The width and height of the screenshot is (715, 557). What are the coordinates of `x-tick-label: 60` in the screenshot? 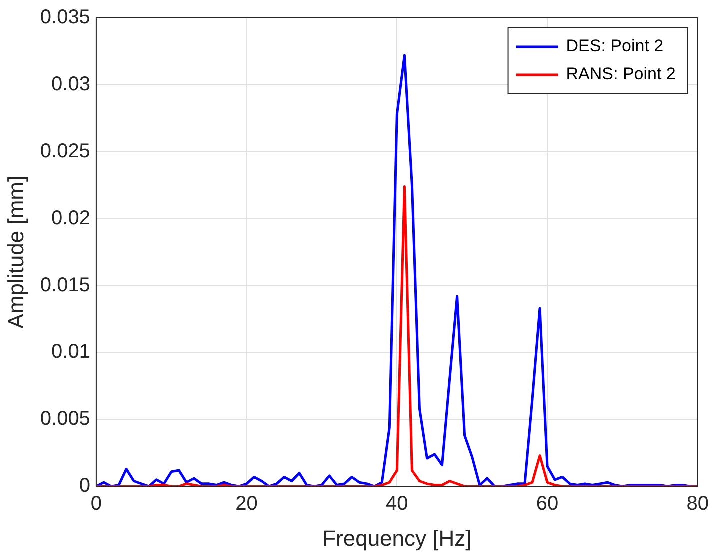 It's located at (547, 504).